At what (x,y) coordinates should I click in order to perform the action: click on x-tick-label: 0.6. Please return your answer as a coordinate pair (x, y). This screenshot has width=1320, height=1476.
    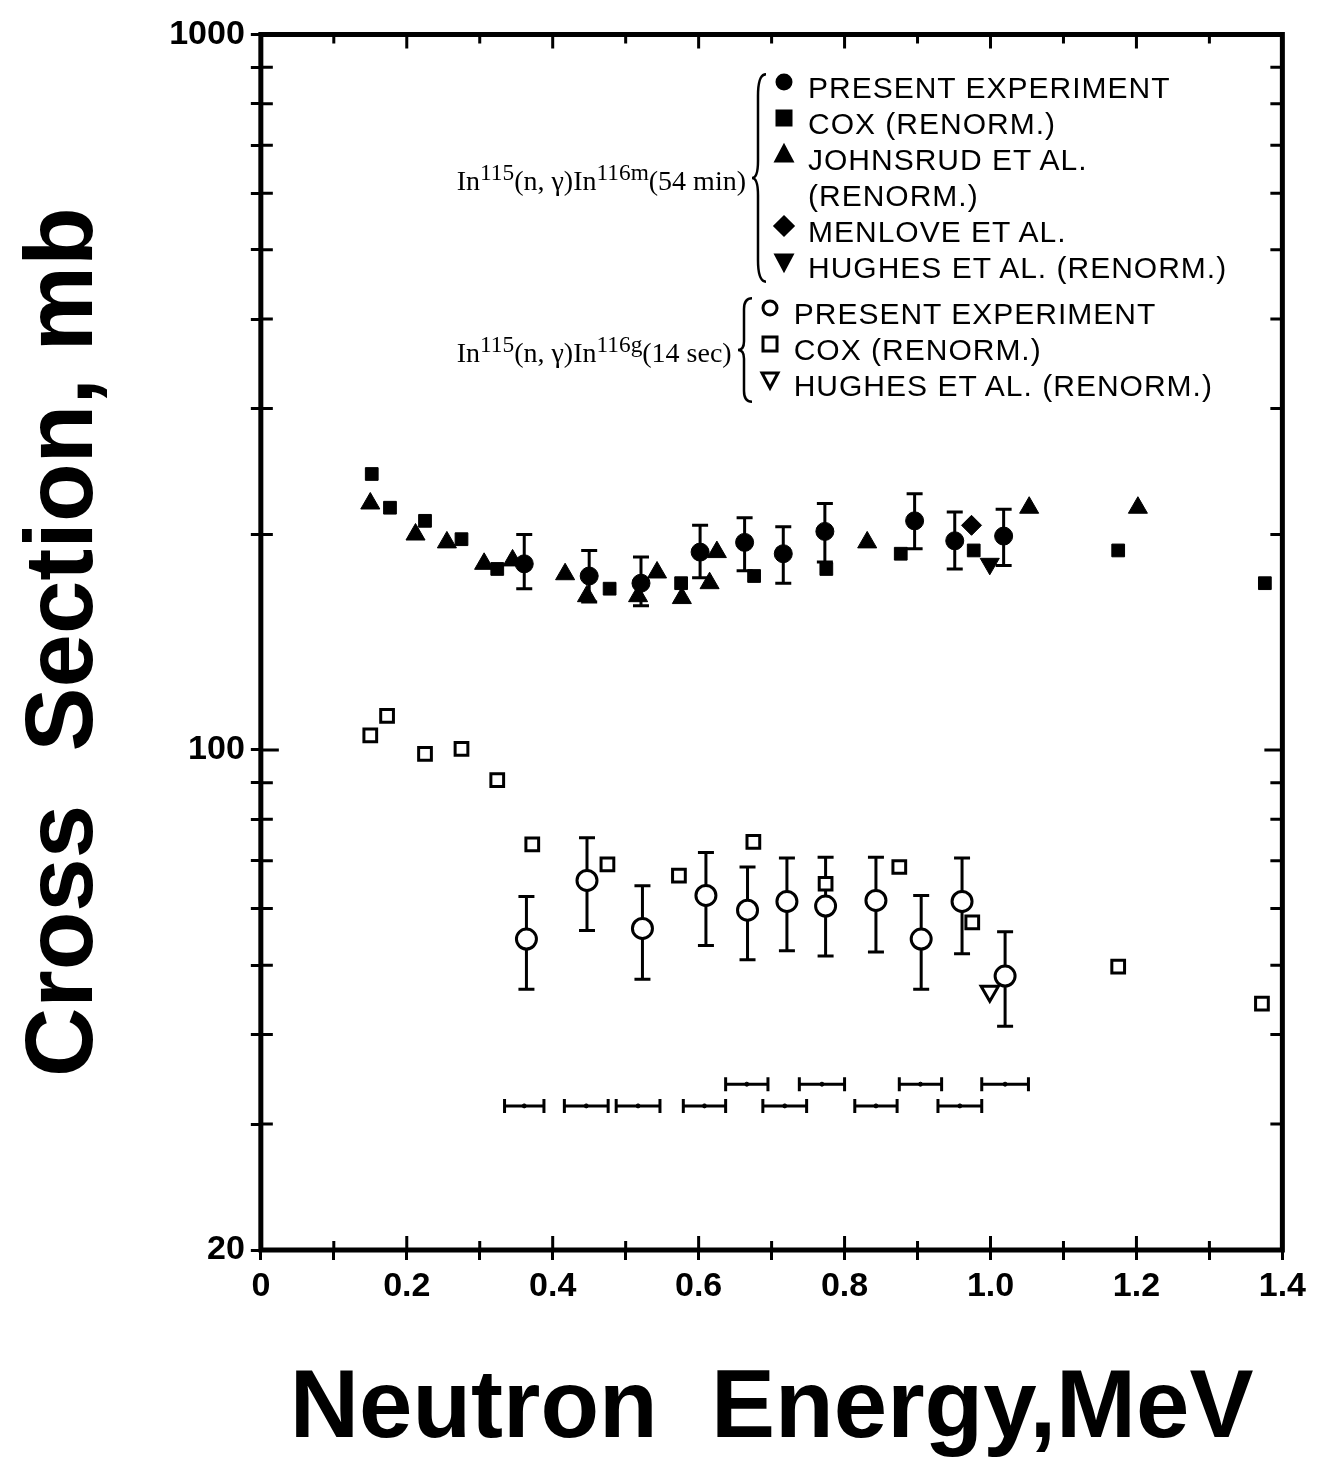
    Looking at the image, I should click on (699, 1283).